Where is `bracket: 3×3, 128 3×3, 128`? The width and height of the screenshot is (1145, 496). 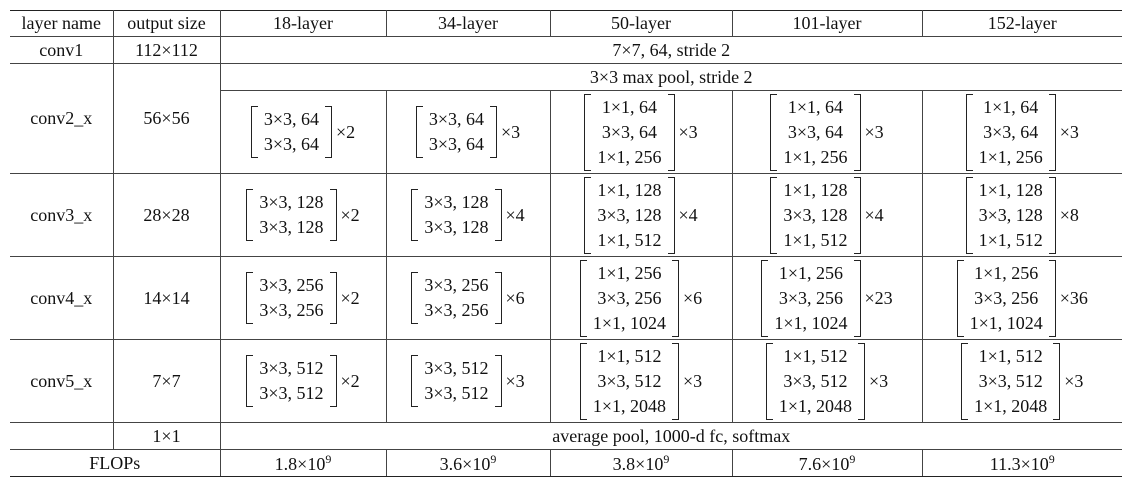 bracket: 3×3, 128 3×3, 128 is located at coordinates (291, 215).